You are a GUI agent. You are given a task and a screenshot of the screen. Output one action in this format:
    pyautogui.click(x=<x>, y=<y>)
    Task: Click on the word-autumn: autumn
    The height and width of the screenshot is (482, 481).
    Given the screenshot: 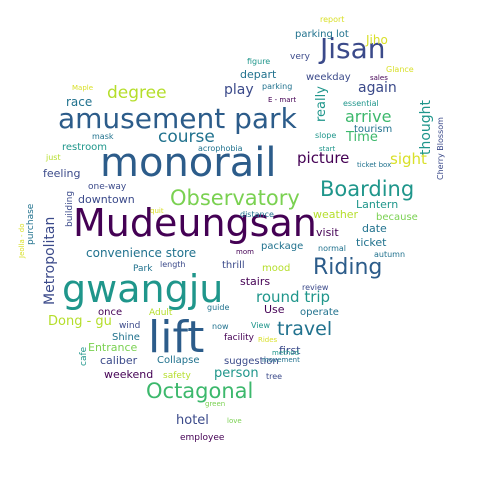 What is the action you would take?
    pyautogui.click(x=389, y=254)
    